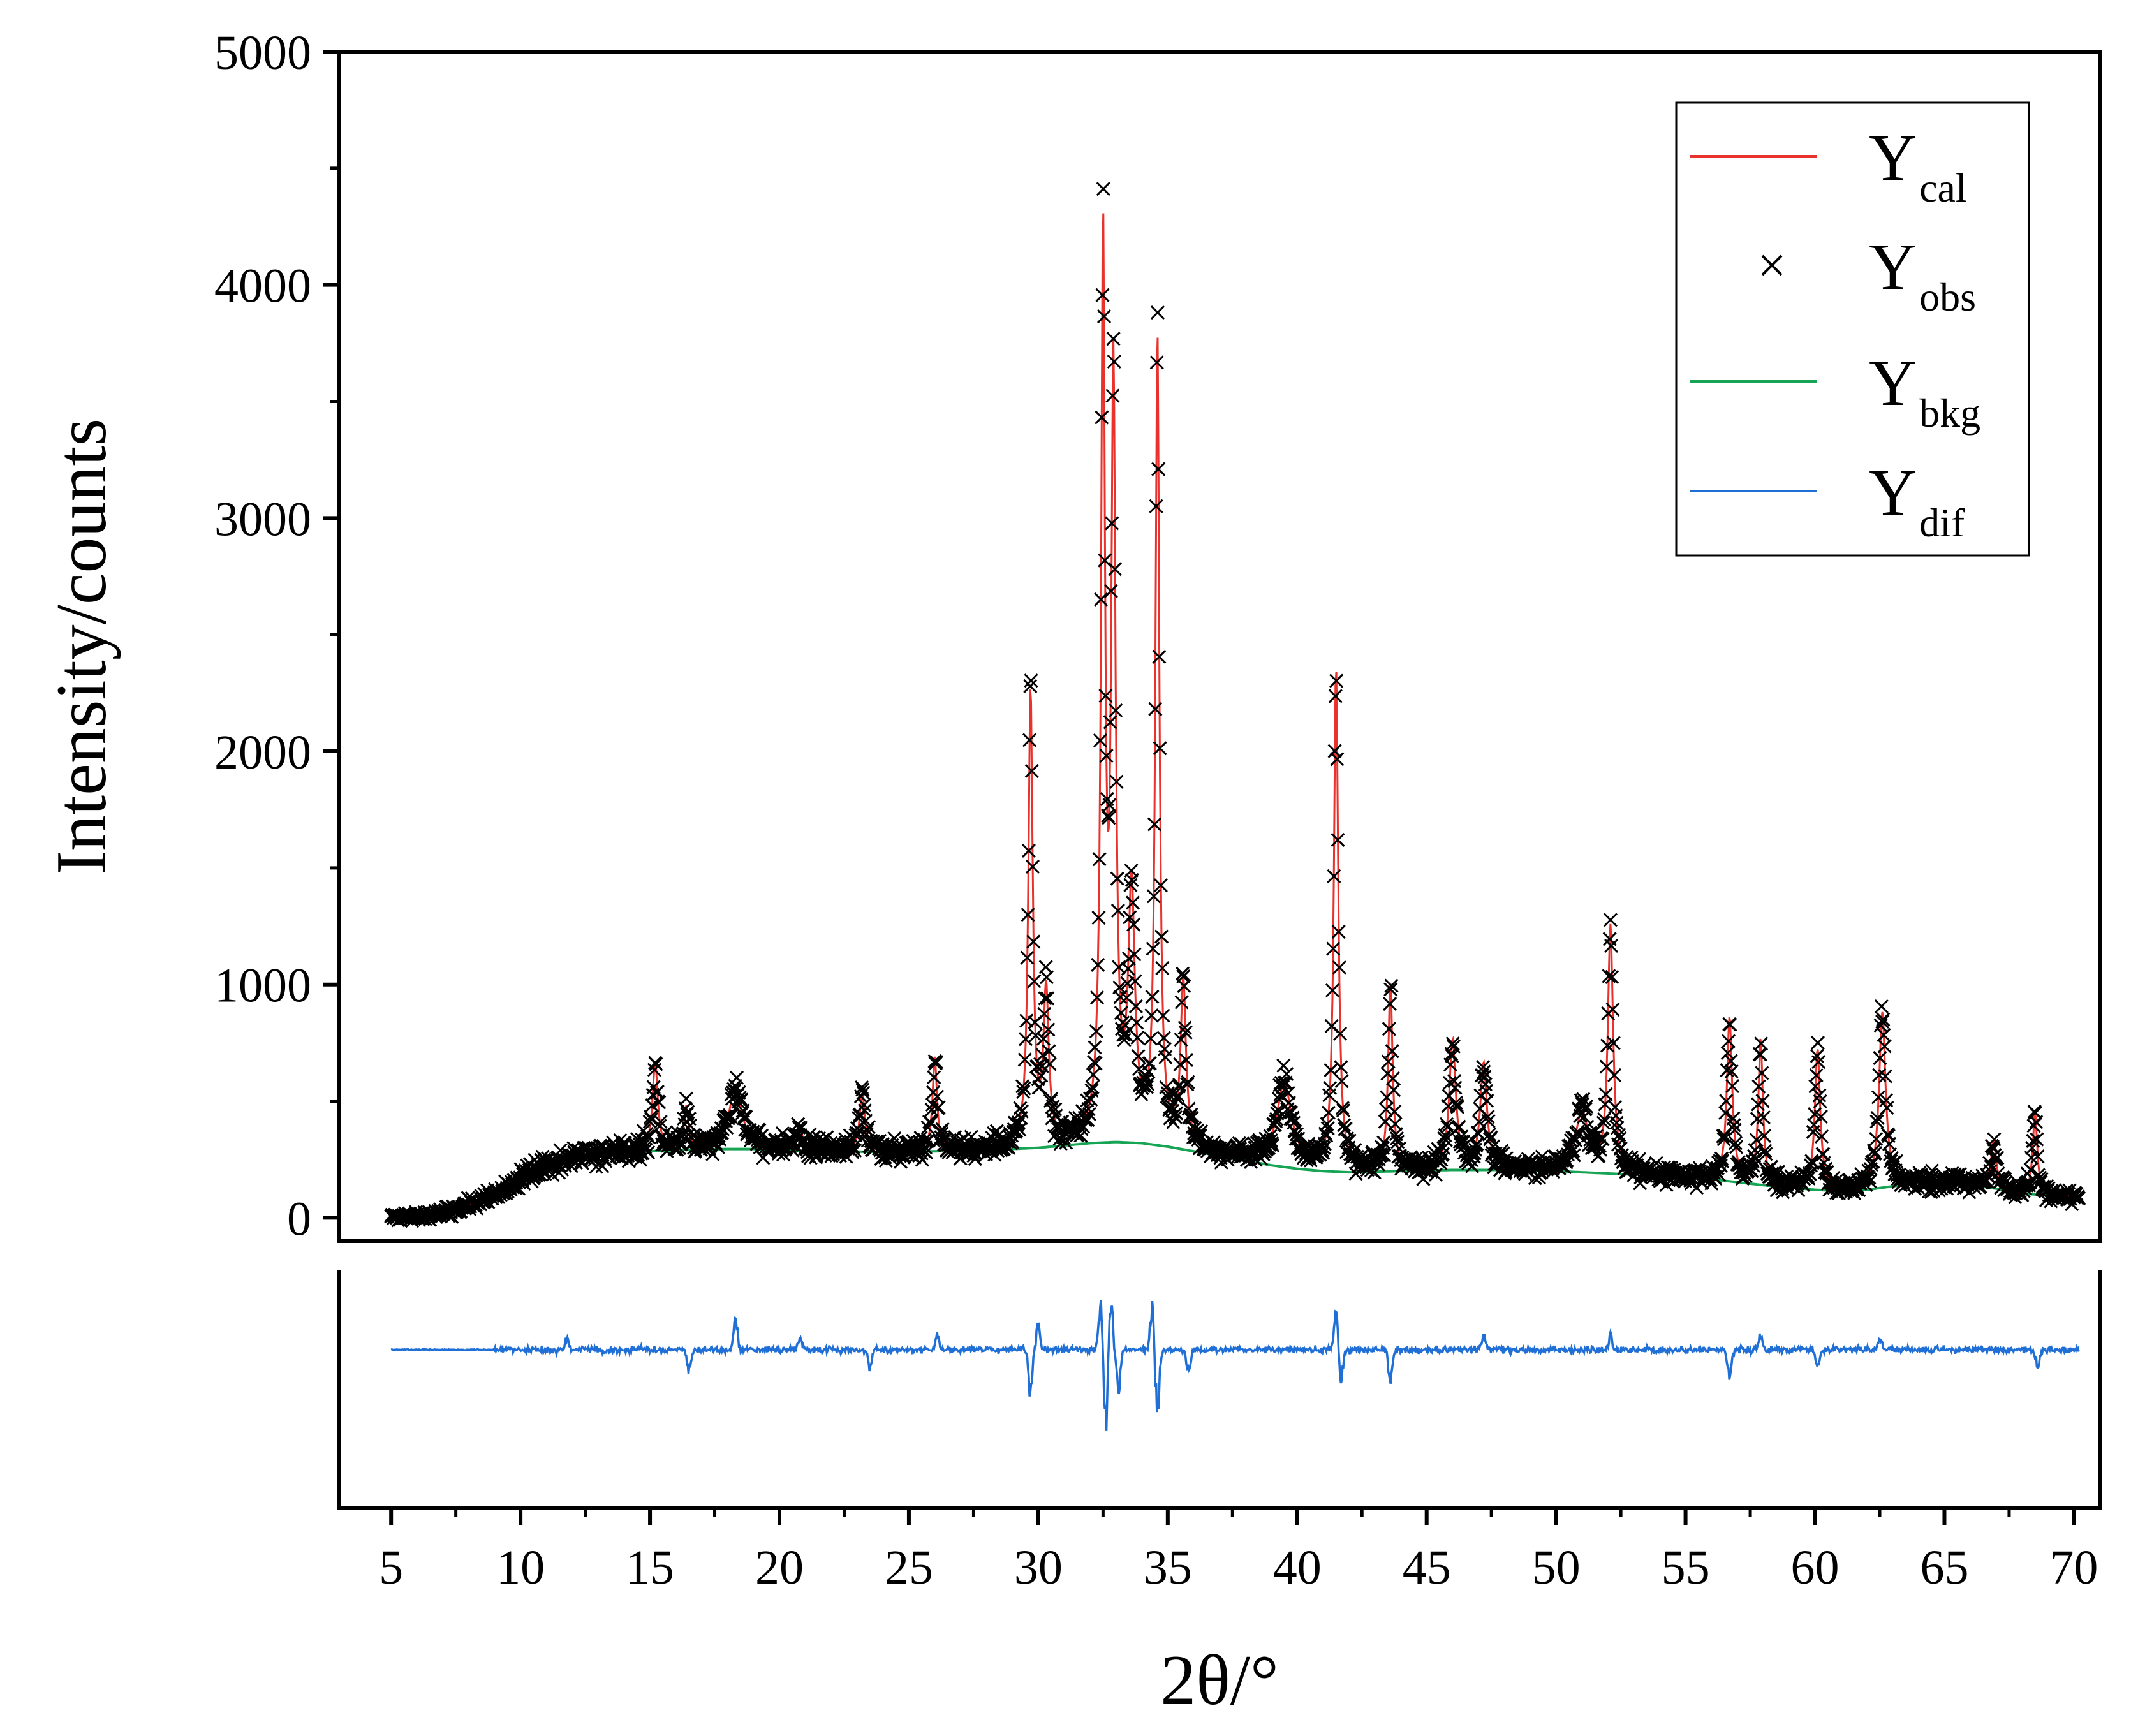 The height and width of the screenshot is (1736, 2131). Describe the element at coordinates (276, 636) in the screenshot. I see `y-axis-ticks: 0 1000 2000 3000 4000 5000` at that location.